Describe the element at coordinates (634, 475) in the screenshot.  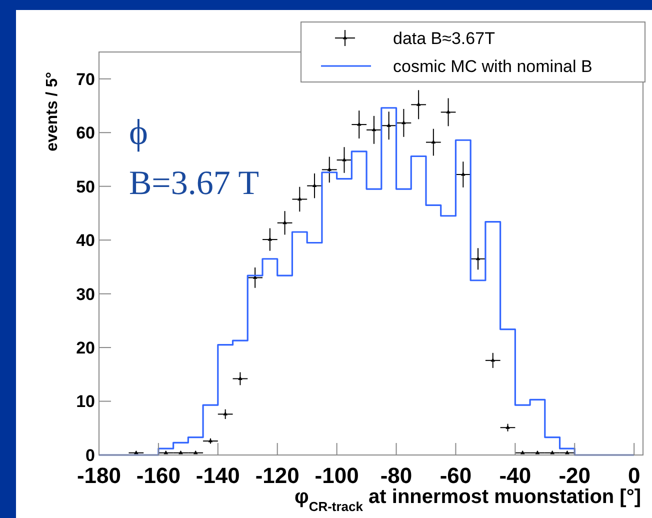
I see `x-tick-label: 0` at that location.